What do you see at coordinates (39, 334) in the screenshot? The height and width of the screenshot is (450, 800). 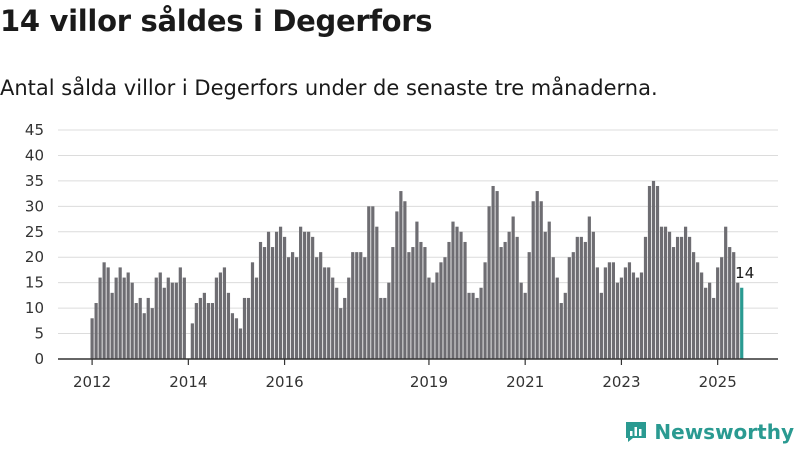 I see `y-tick-label: 5` at bounding box center [39, 334].